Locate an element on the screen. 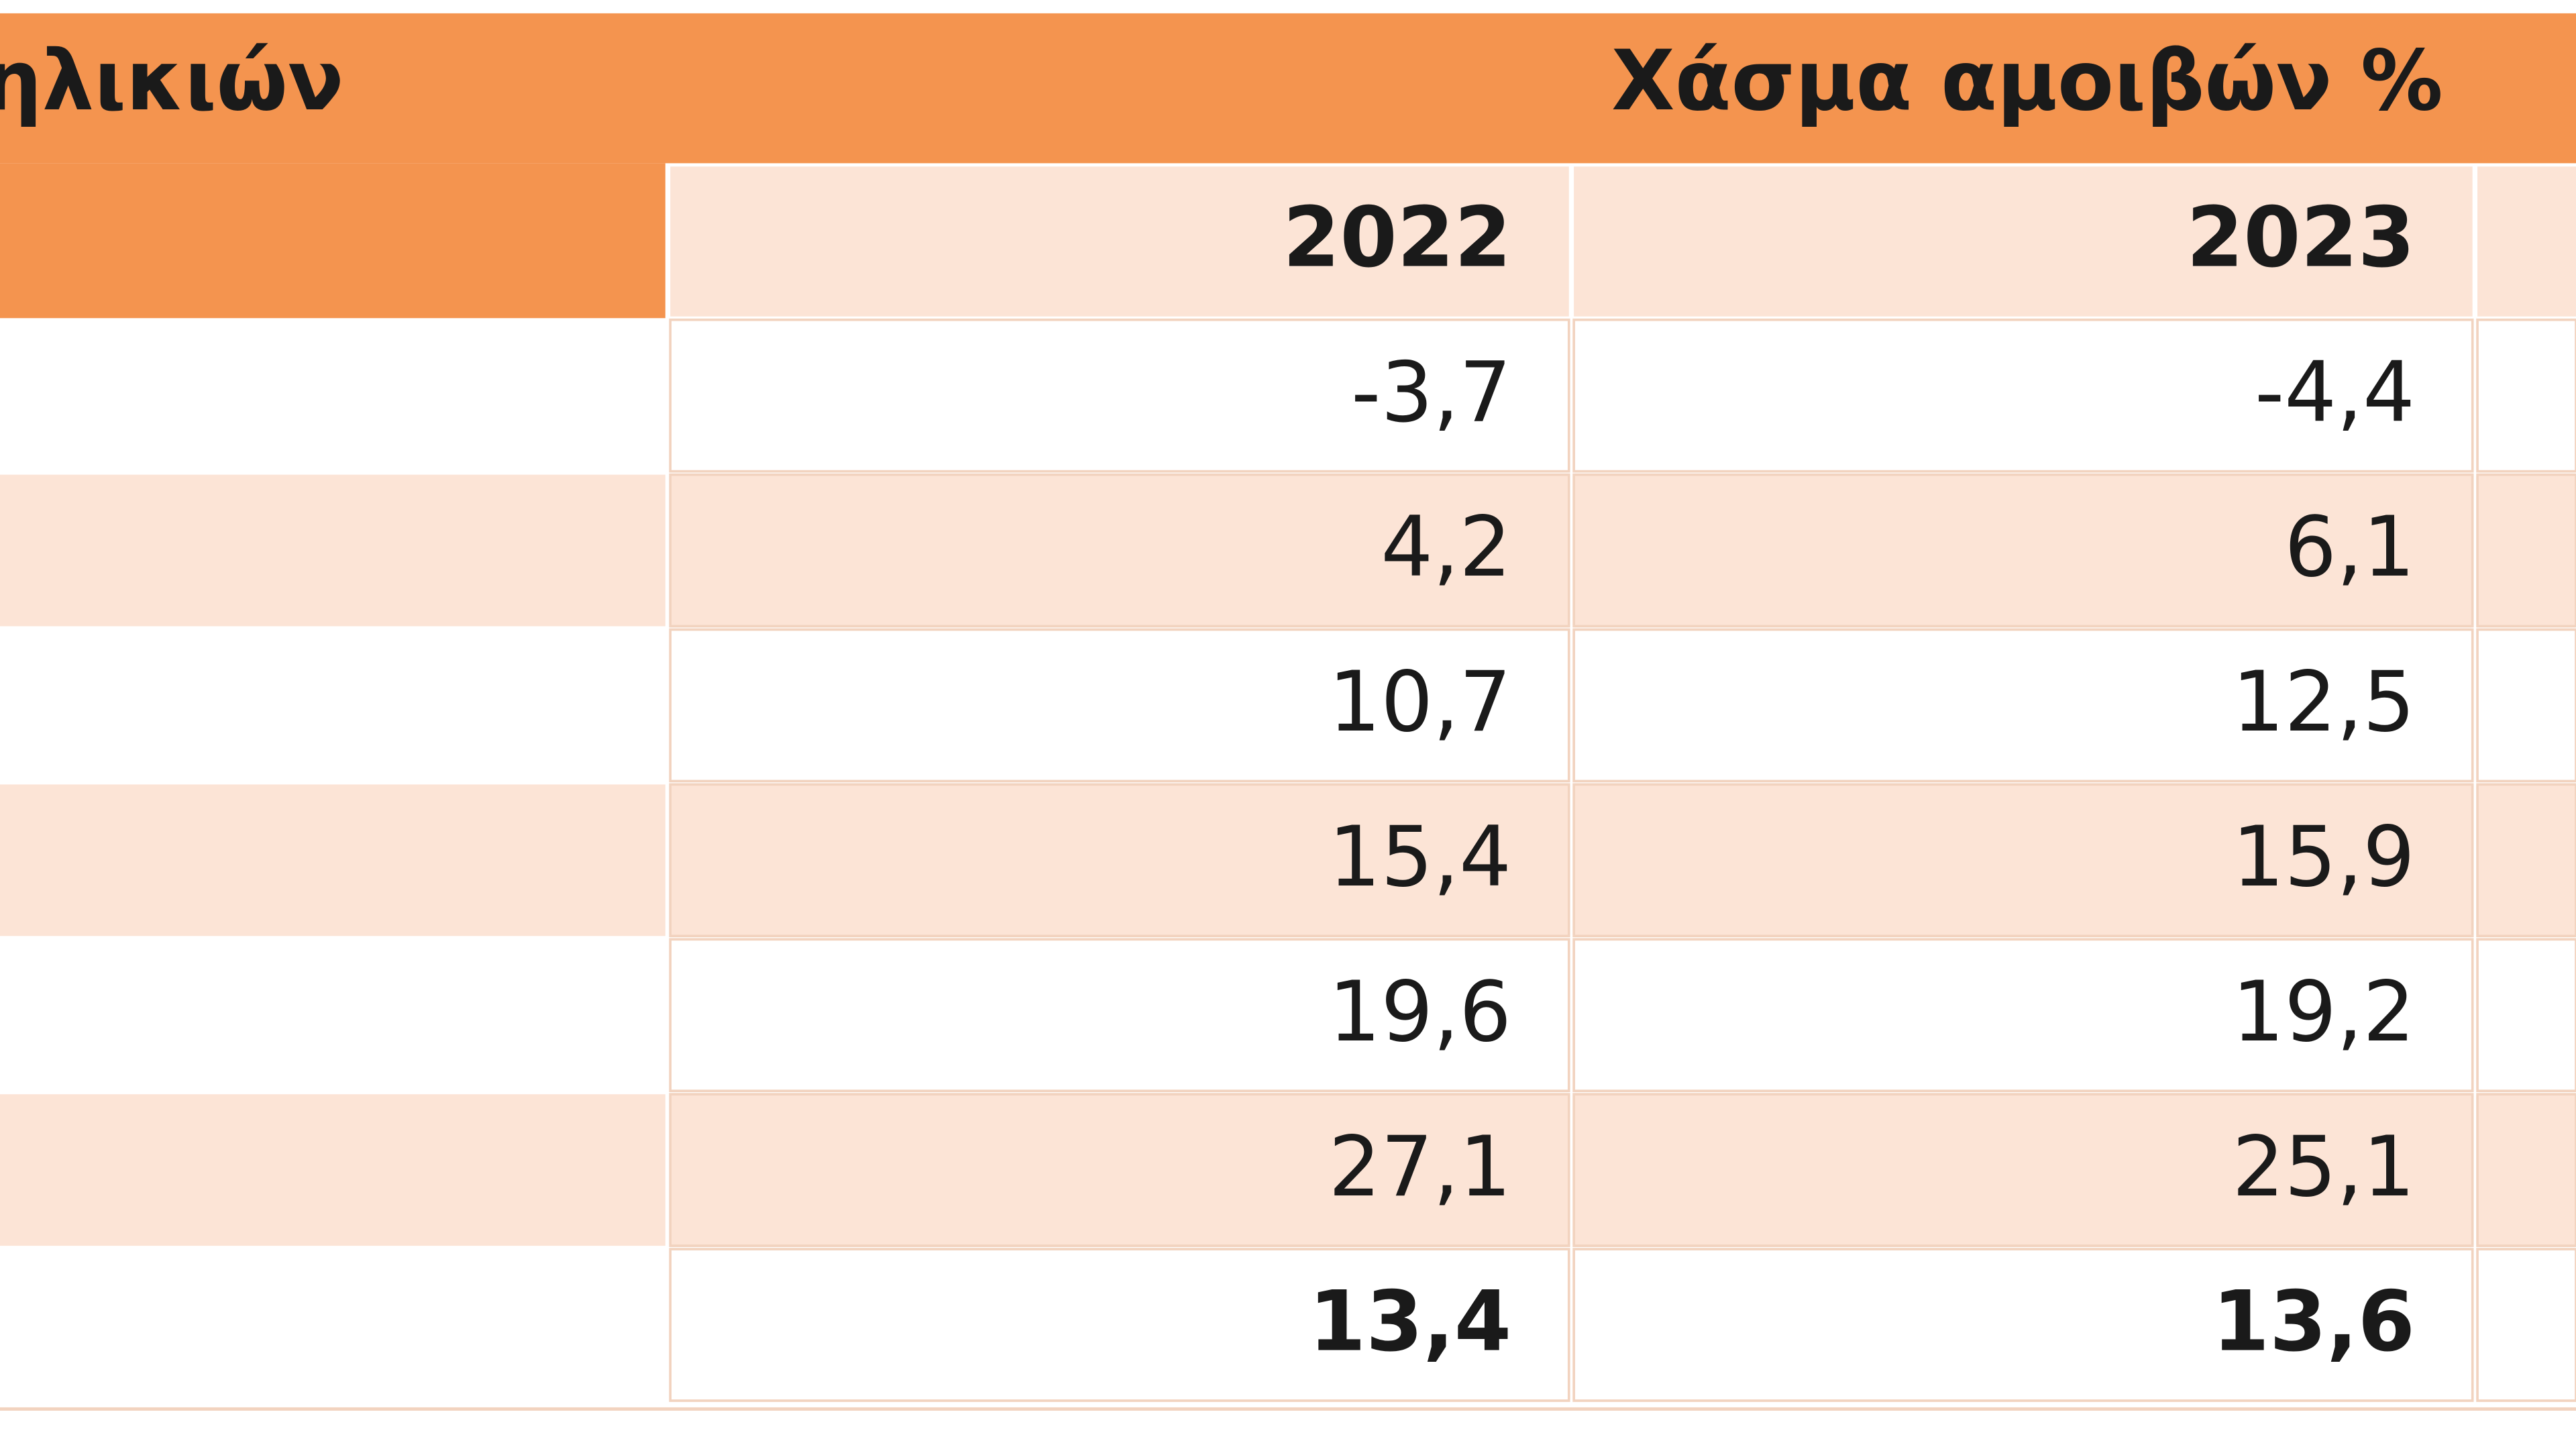 The width and height of the screenshot is (2576, 1449). cell-value: 19,6 is located at coordinates (1419, 1012).